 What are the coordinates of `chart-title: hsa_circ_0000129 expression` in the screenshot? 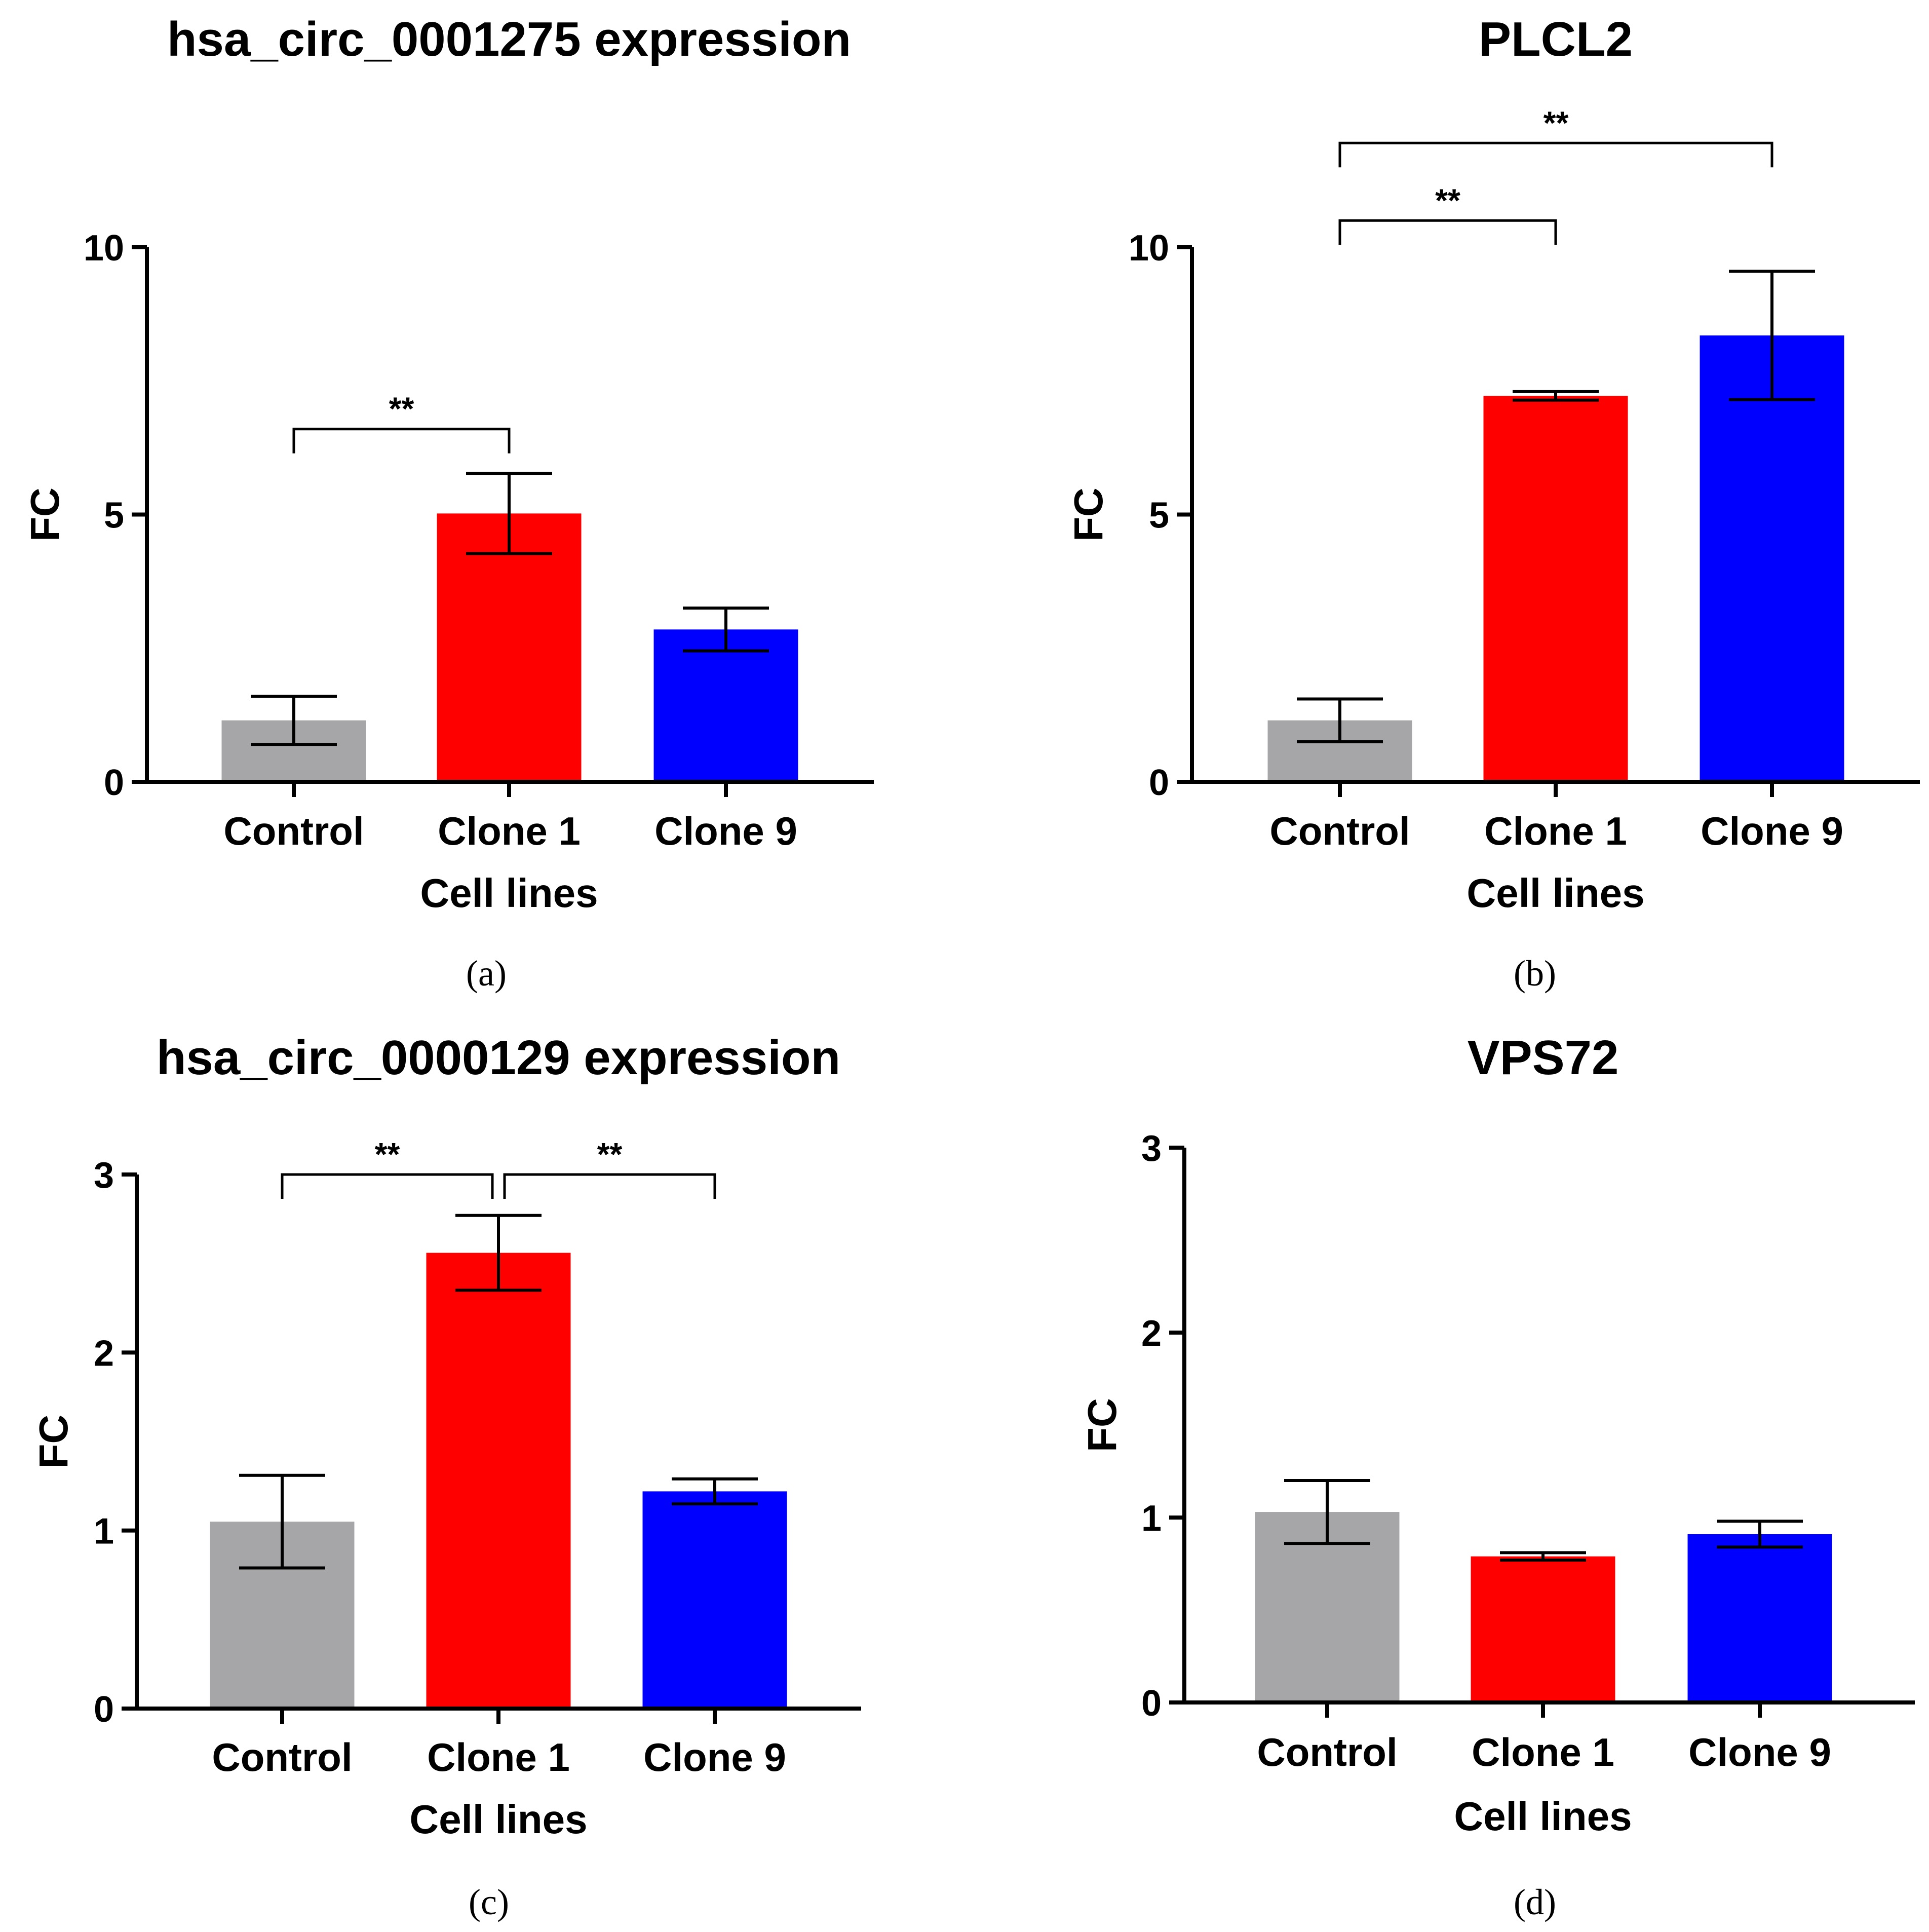 It's located at (498, 1058).